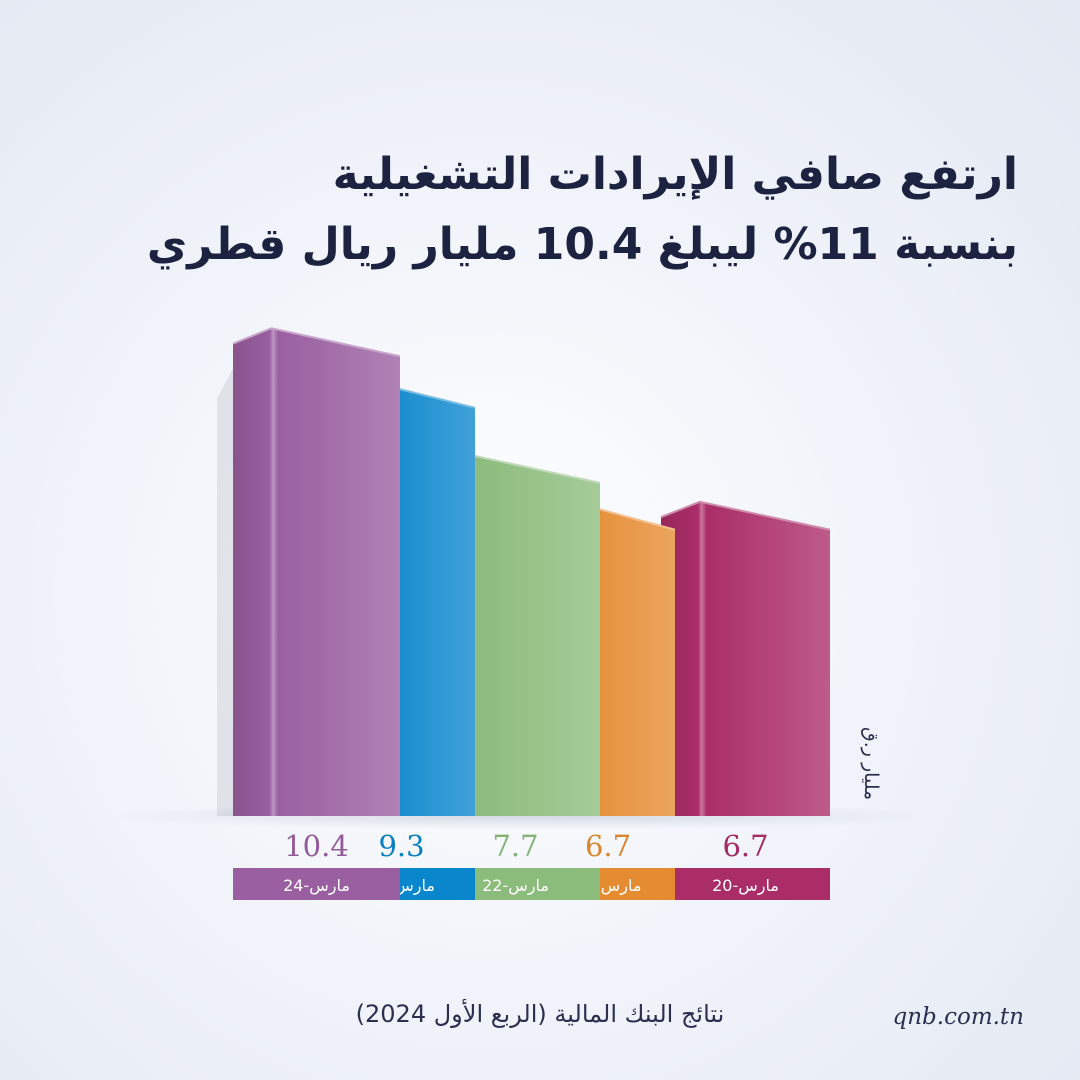 The image size is (1080, 1080). Describe the element at coordinates (515, 846) in the screenshot. I see `value-label-2: 7.7` at that location.